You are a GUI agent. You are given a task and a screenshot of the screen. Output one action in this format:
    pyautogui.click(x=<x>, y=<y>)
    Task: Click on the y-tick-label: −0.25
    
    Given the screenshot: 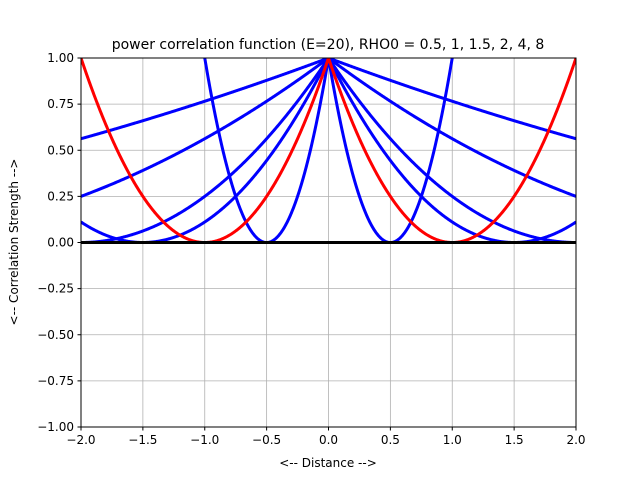 What is the action you would take?
    pyautogui.click(x=55, y=289)
    